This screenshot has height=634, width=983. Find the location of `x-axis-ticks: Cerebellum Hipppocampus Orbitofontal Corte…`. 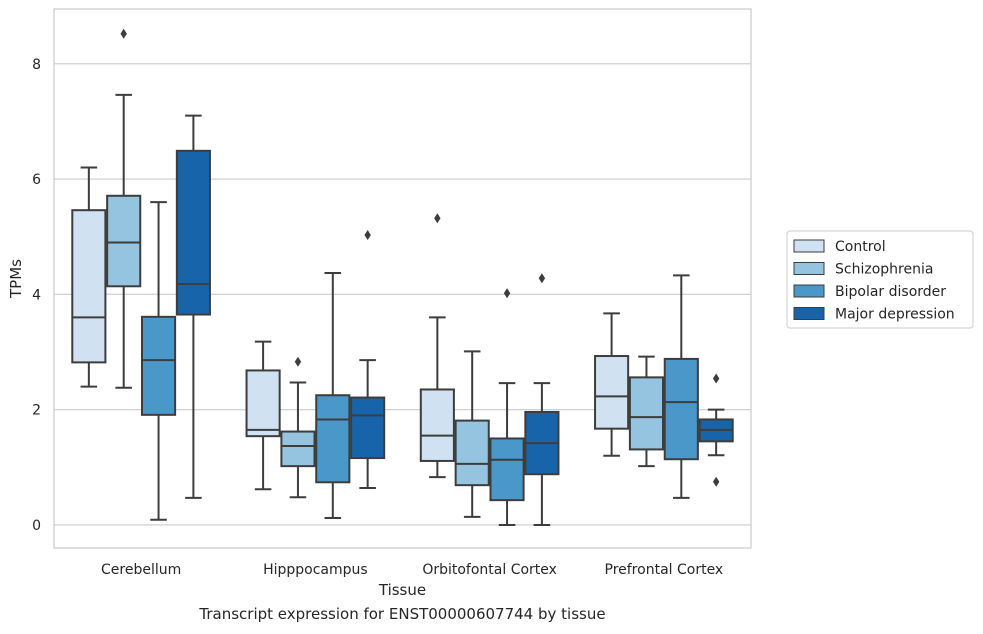

x-axis-ticks: Cerebellum Hipppocampus Orbitofontal Corte… is located at coordinates (412, 570).